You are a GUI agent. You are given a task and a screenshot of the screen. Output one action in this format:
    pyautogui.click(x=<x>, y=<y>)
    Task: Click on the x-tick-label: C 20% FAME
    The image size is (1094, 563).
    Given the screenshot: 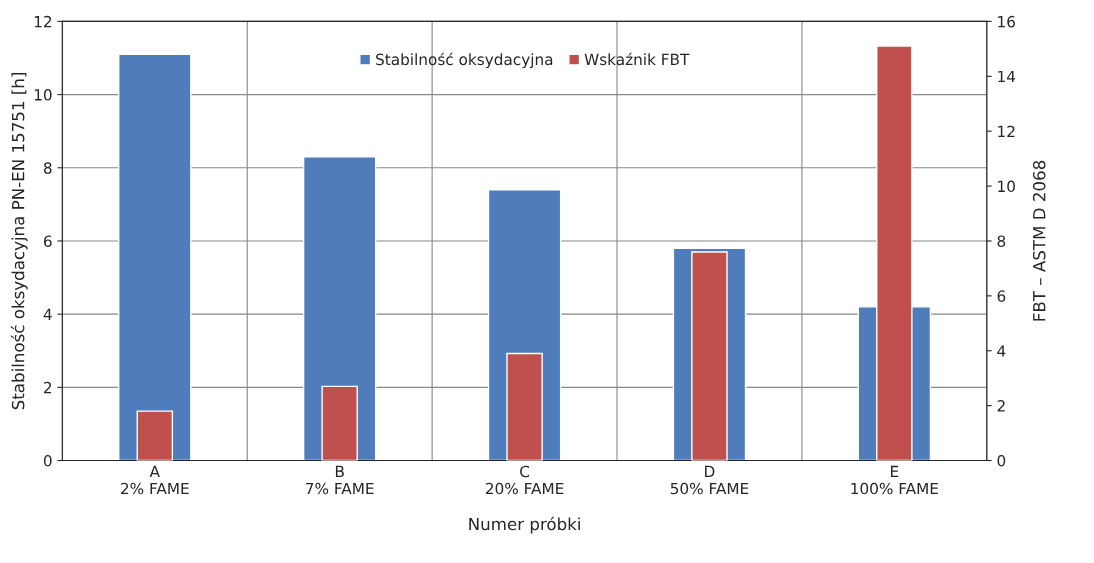 What is the action you would take?
    pyautogui.click(x=524, y=480)
    